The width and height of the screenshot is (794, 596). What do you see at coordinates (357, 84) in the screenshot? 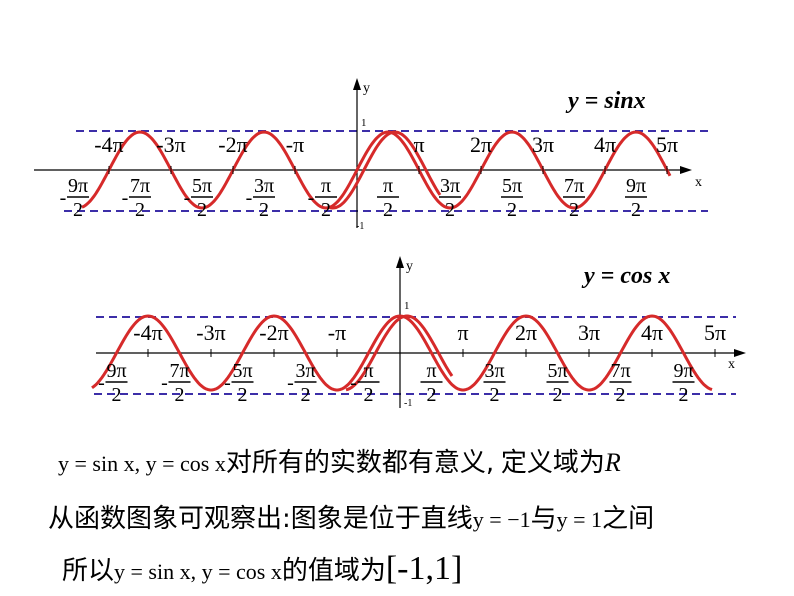
I see `sin-y-axis-arrow` at bounding box center [357, 84].